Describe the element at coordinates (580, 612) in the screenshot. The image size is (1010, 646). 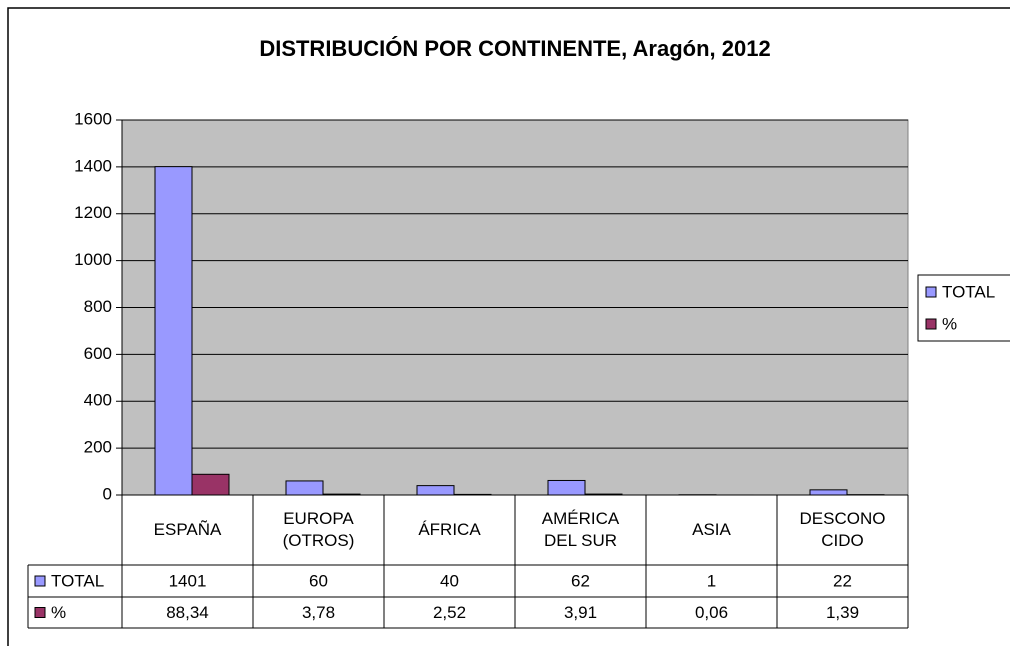
I see `table-value: 3,91` at that location.